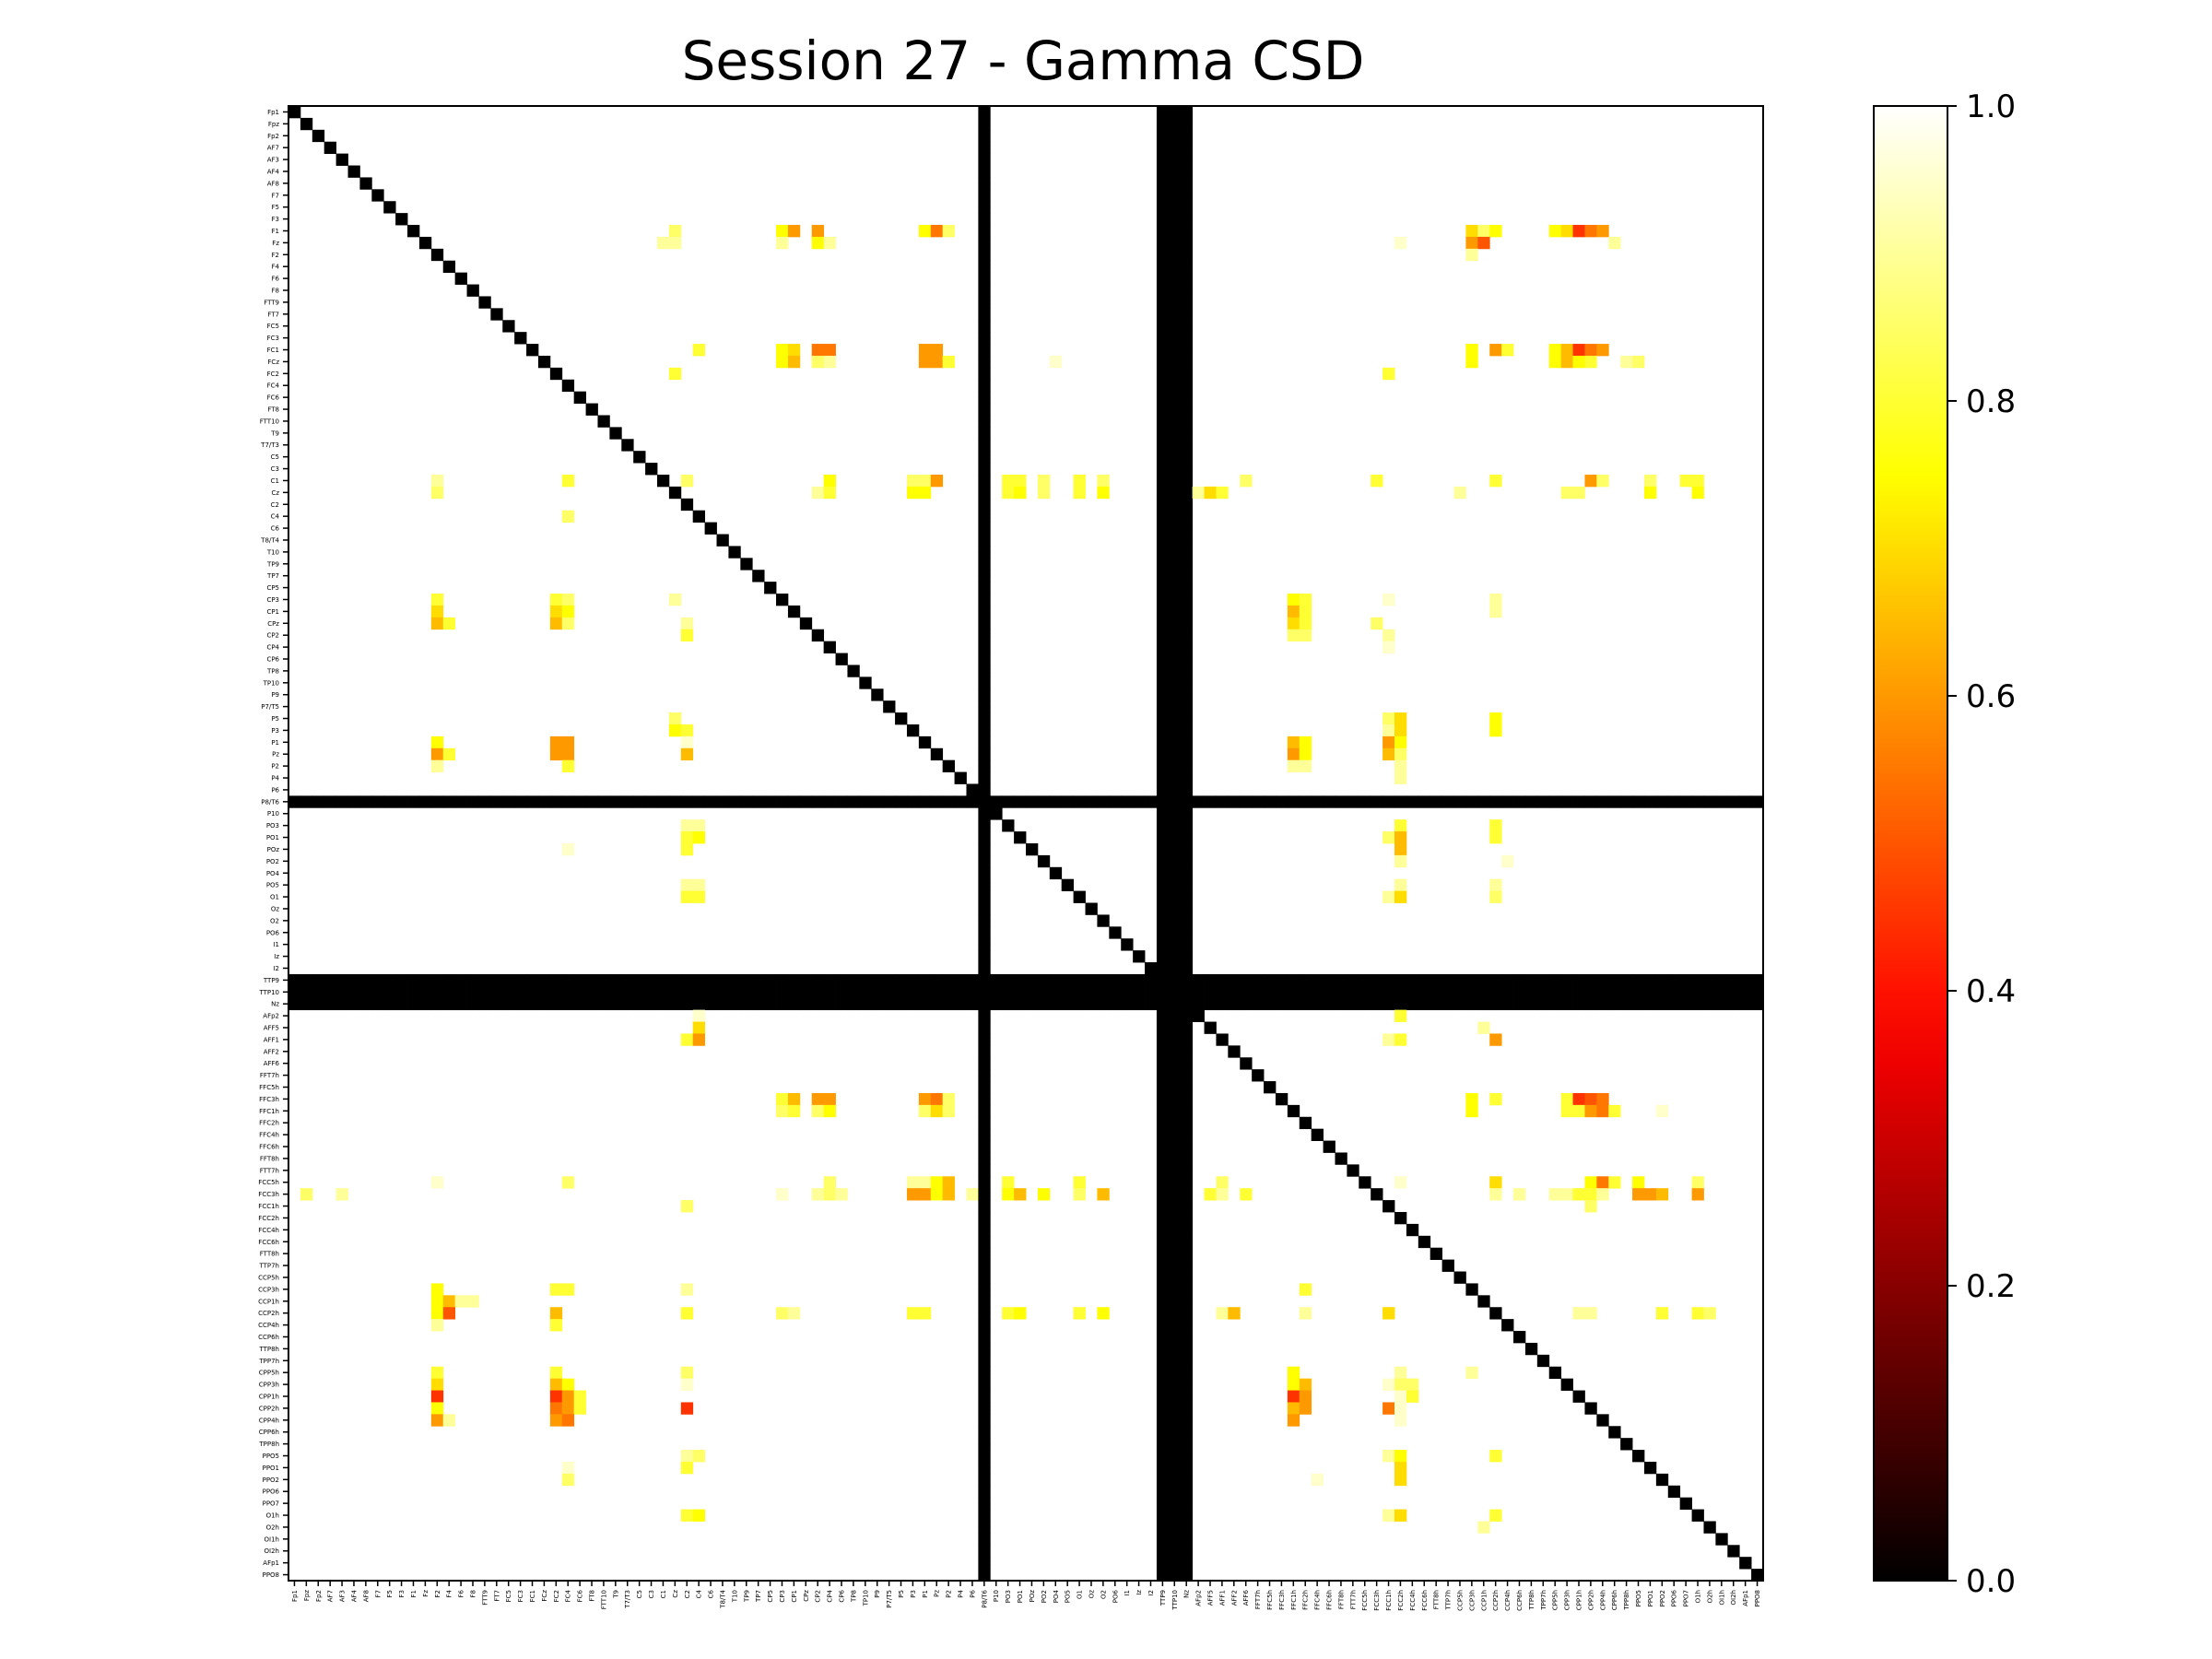  What do you see at coordinates (1496, 1600) in the screenshot?
I see `x-tick-label: CCP2h` at bounding box center [1496, 1600].